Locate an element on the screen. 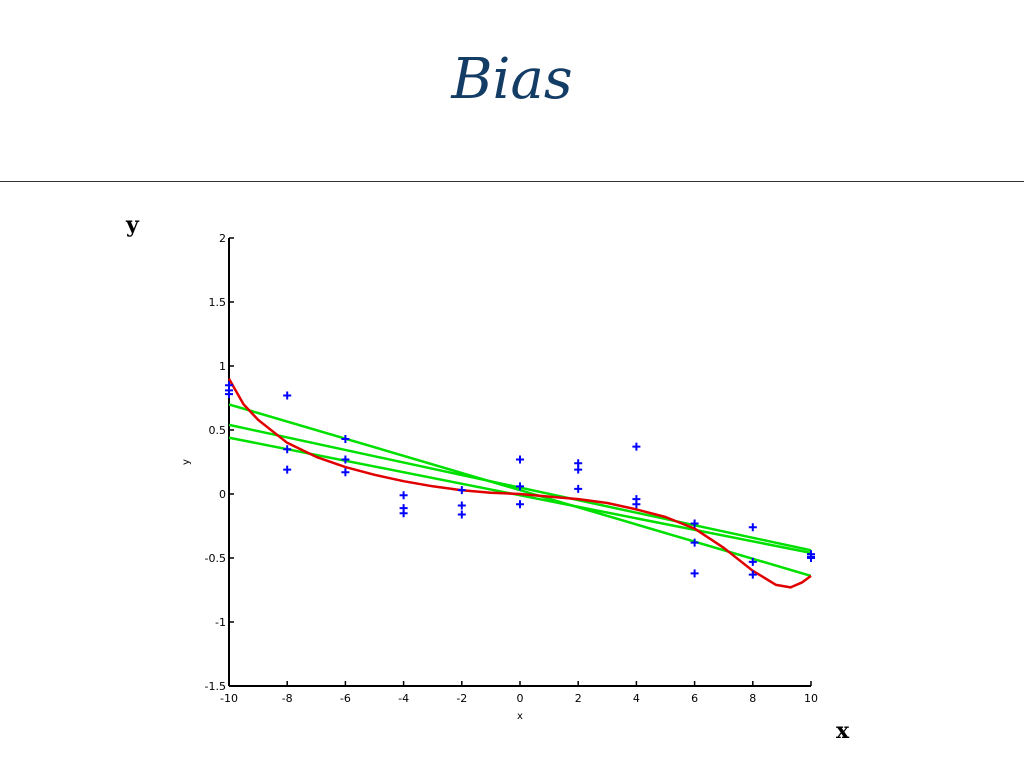  x-tick-label: 2 is located at coordinates (578, 698).